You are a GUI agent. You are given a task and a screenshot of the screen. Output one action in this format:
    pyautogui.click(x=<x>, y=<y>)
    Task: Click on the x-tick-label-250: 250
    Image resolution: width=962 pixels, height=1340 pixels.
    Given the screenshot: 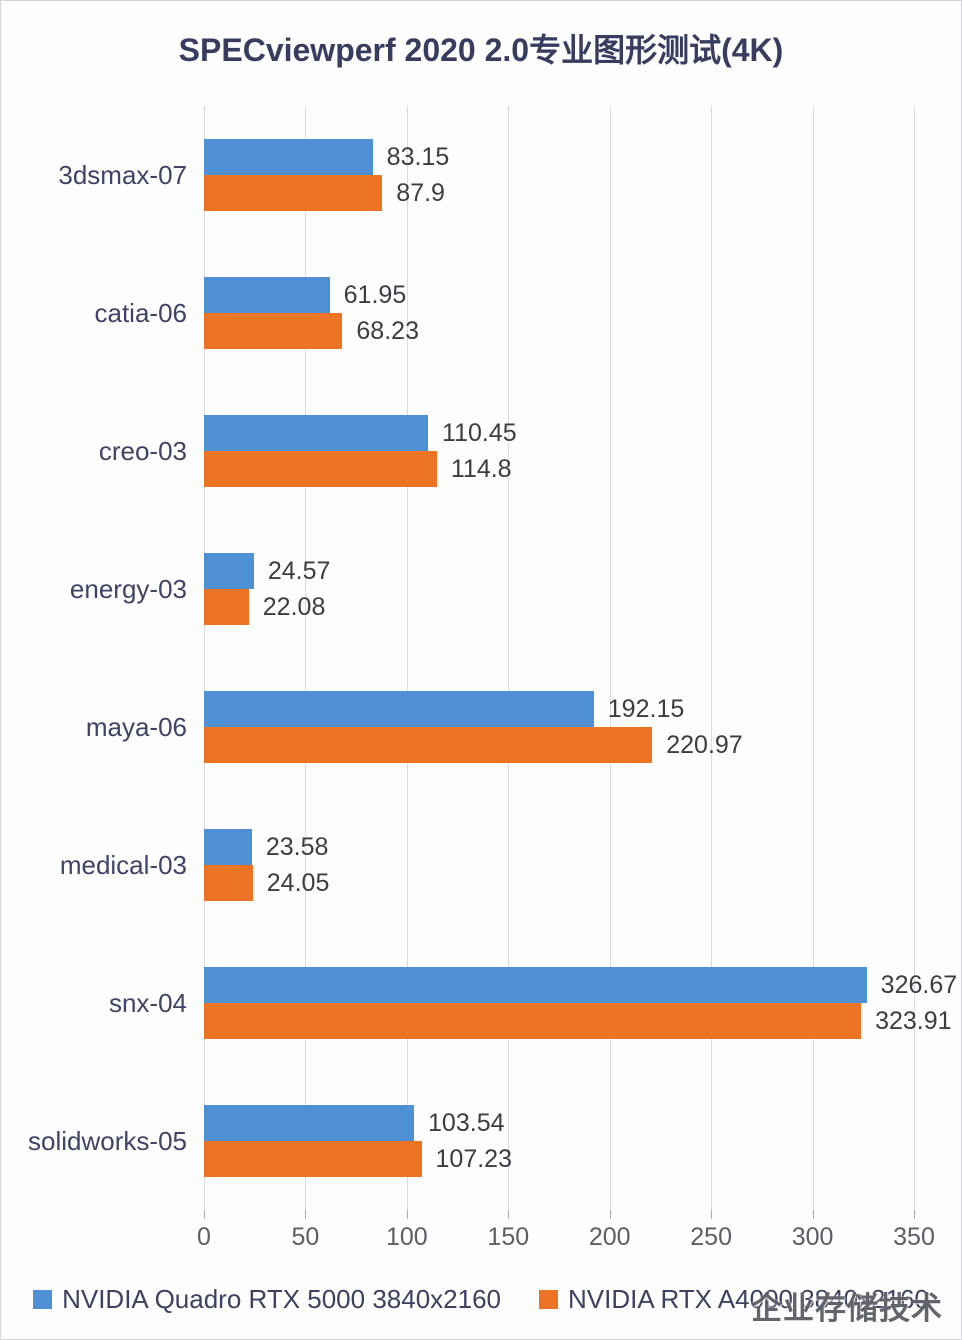 What is the action you would take?
    pyautogui.click(x=711, y=1237)
    